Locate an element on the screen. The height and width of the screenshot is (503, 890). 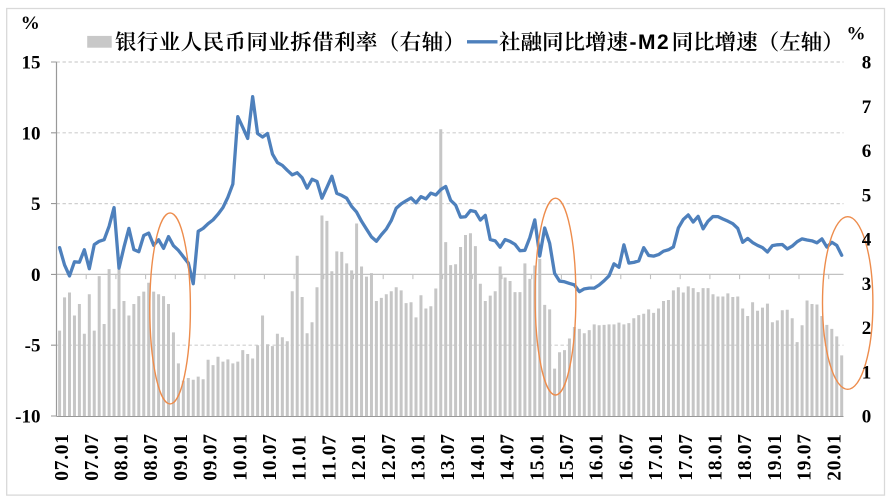
svg-text: 11.07 is located at coordinates (329, 457).